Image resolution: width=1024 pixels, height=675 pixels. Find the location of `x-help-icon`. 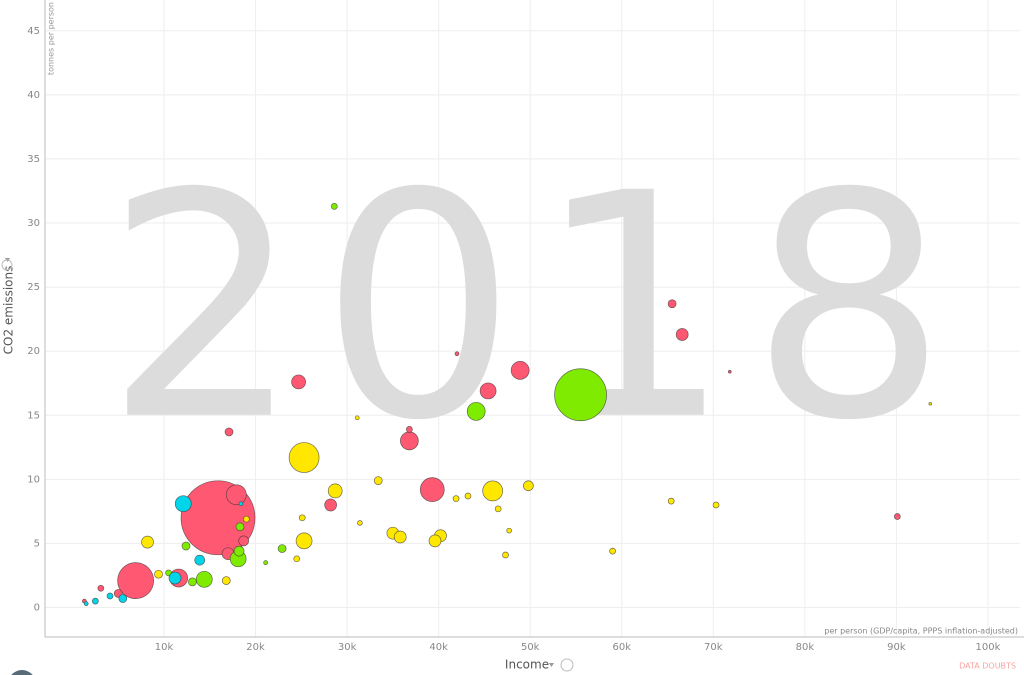

x-help-icon is located at coordinates (567, 665).